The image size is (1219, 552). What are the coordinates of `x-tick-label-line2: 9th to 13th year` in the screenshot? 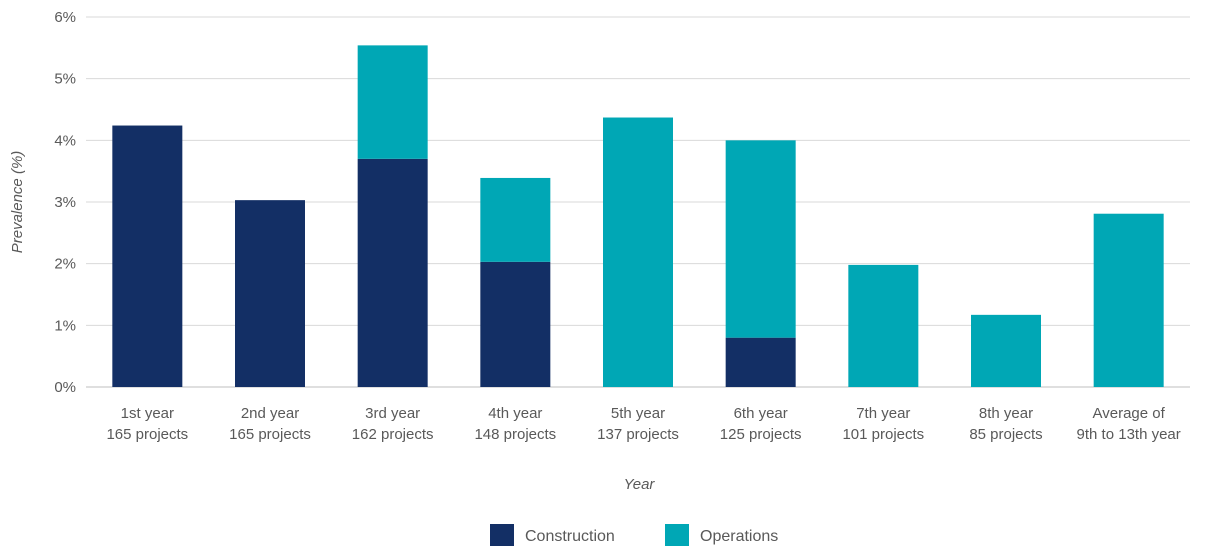 It's located at (1129, 434).